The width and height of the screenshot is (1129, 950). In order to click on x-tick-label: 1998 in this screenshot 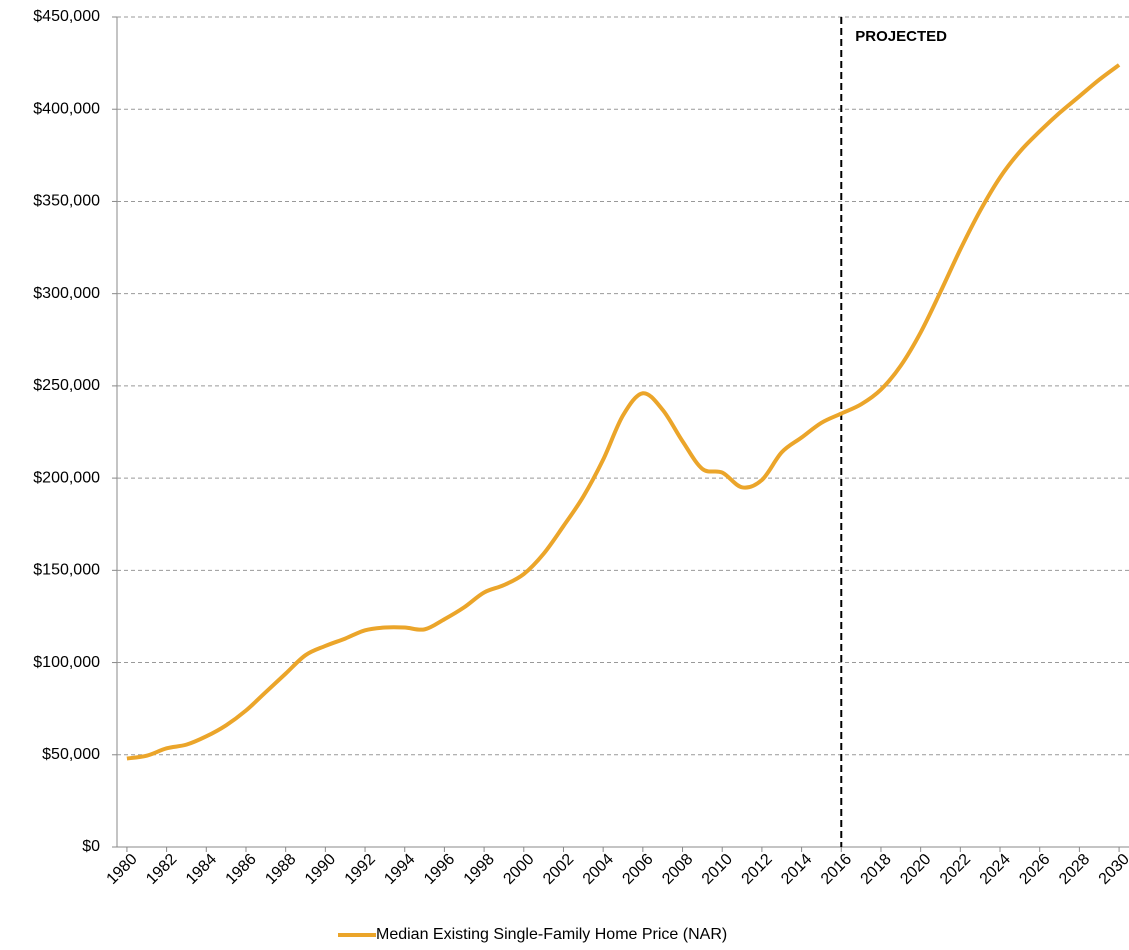, I will do `click(479, 869)`.